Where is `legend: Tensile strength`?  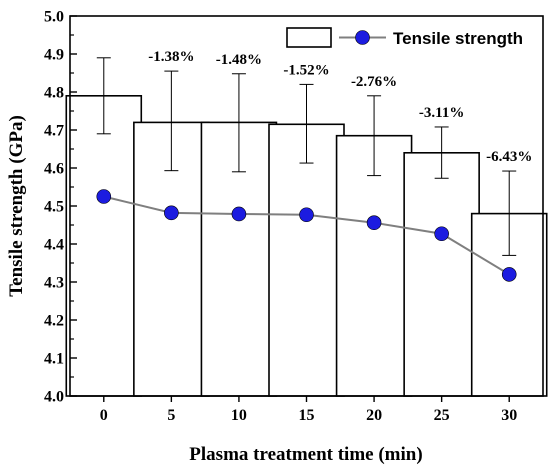 legend: Tensile strength is located at coordinates (404, 37).